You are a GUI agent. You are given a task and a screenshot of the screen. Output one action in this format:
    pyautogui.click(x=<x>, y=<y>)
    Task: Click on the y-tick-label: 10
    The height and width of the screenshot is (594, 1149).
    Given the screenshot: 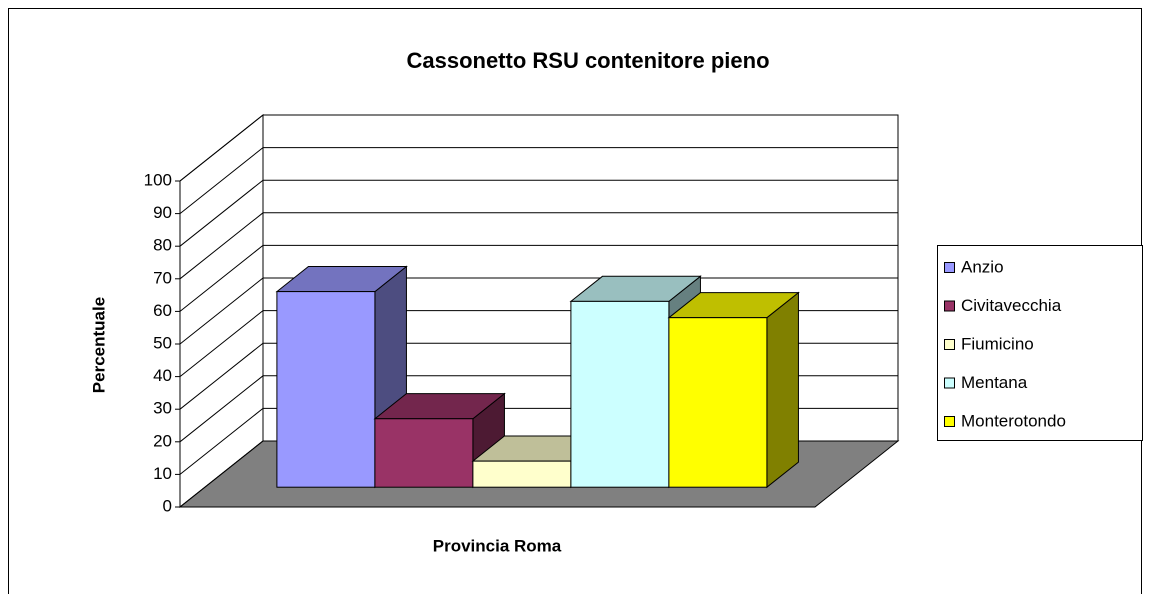 What is the action you would take?
    pyautogui.click(x=162, y=473)
    